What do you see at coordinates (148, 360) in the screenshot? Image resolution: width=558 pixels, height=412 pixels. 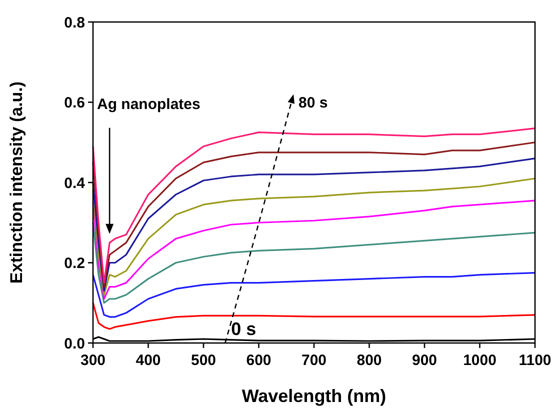 I see `x-tick-label: 400` at bounding box center [148, 360].